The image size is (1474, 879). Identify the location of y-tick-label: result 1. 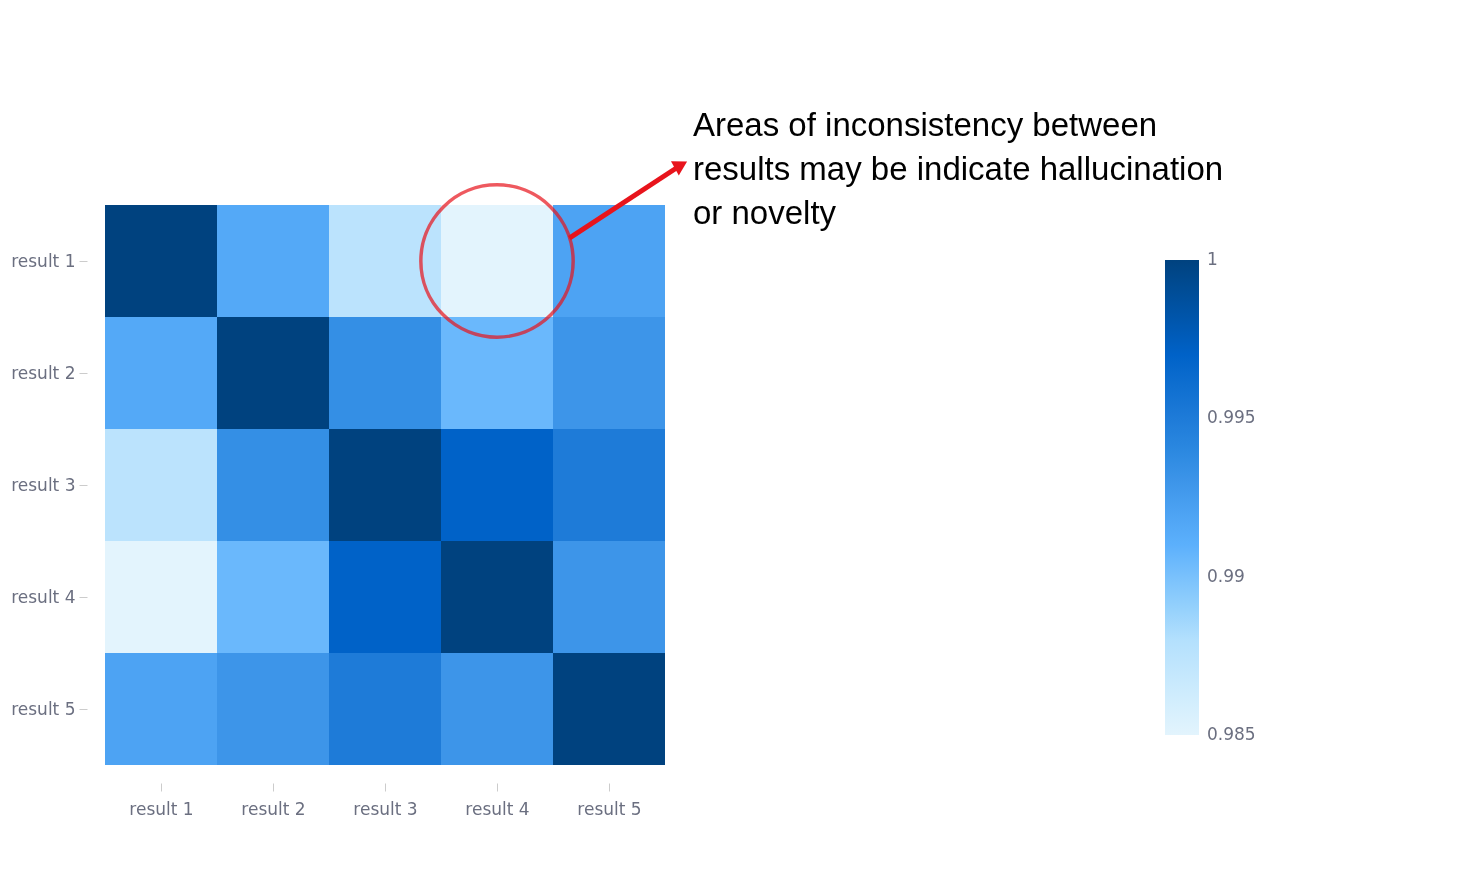
(43, 260).